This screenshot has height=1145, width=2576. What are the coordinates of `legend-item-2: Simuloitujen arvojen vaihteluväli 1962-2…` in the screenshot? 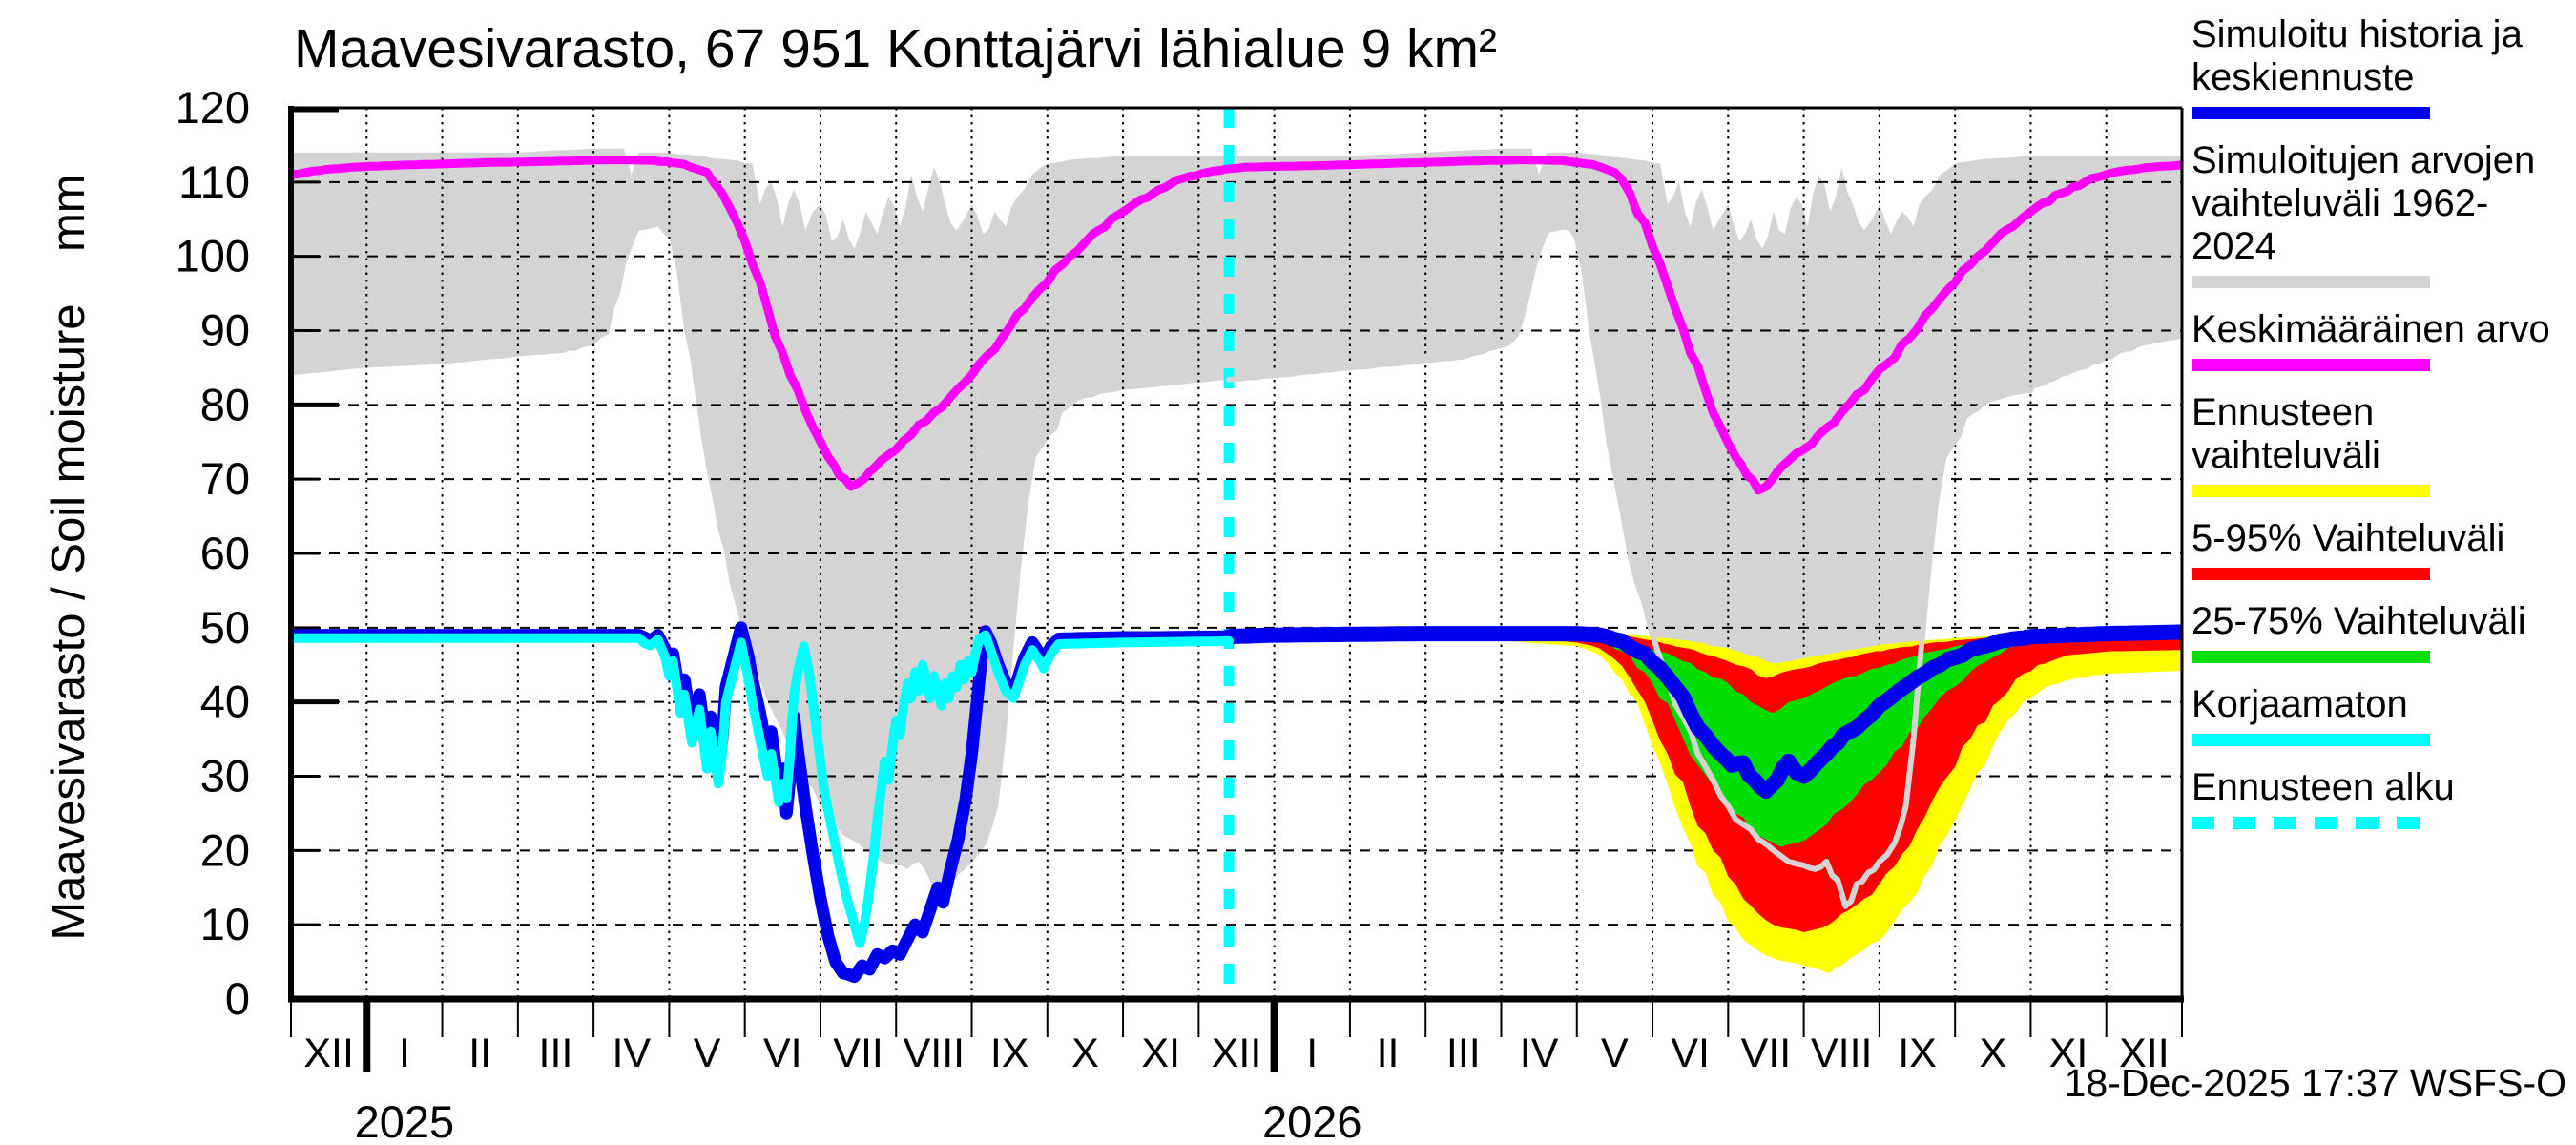 It's located at (2380, 213).